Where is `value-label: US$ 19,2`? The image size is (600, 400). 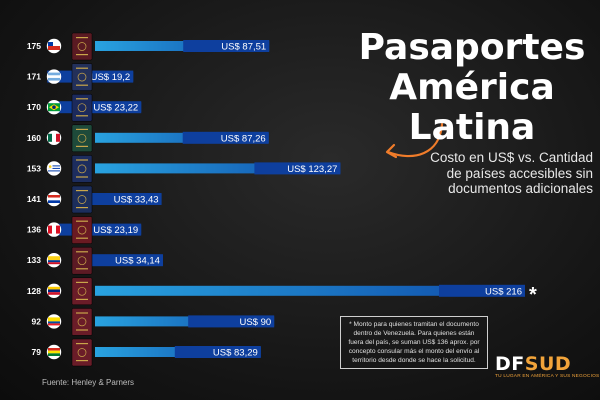
value-label: US$ 19,2 is located at coordinates (111, 77).